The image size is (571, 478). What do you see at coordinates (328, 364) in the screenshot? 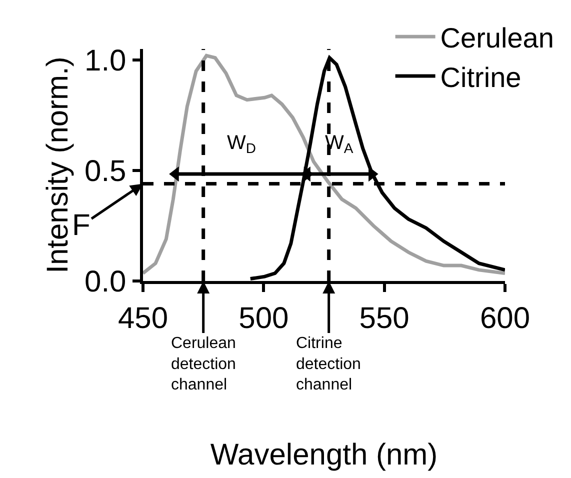
I see `annotation: Citrine detection channel` at bounding box center [328, 364].